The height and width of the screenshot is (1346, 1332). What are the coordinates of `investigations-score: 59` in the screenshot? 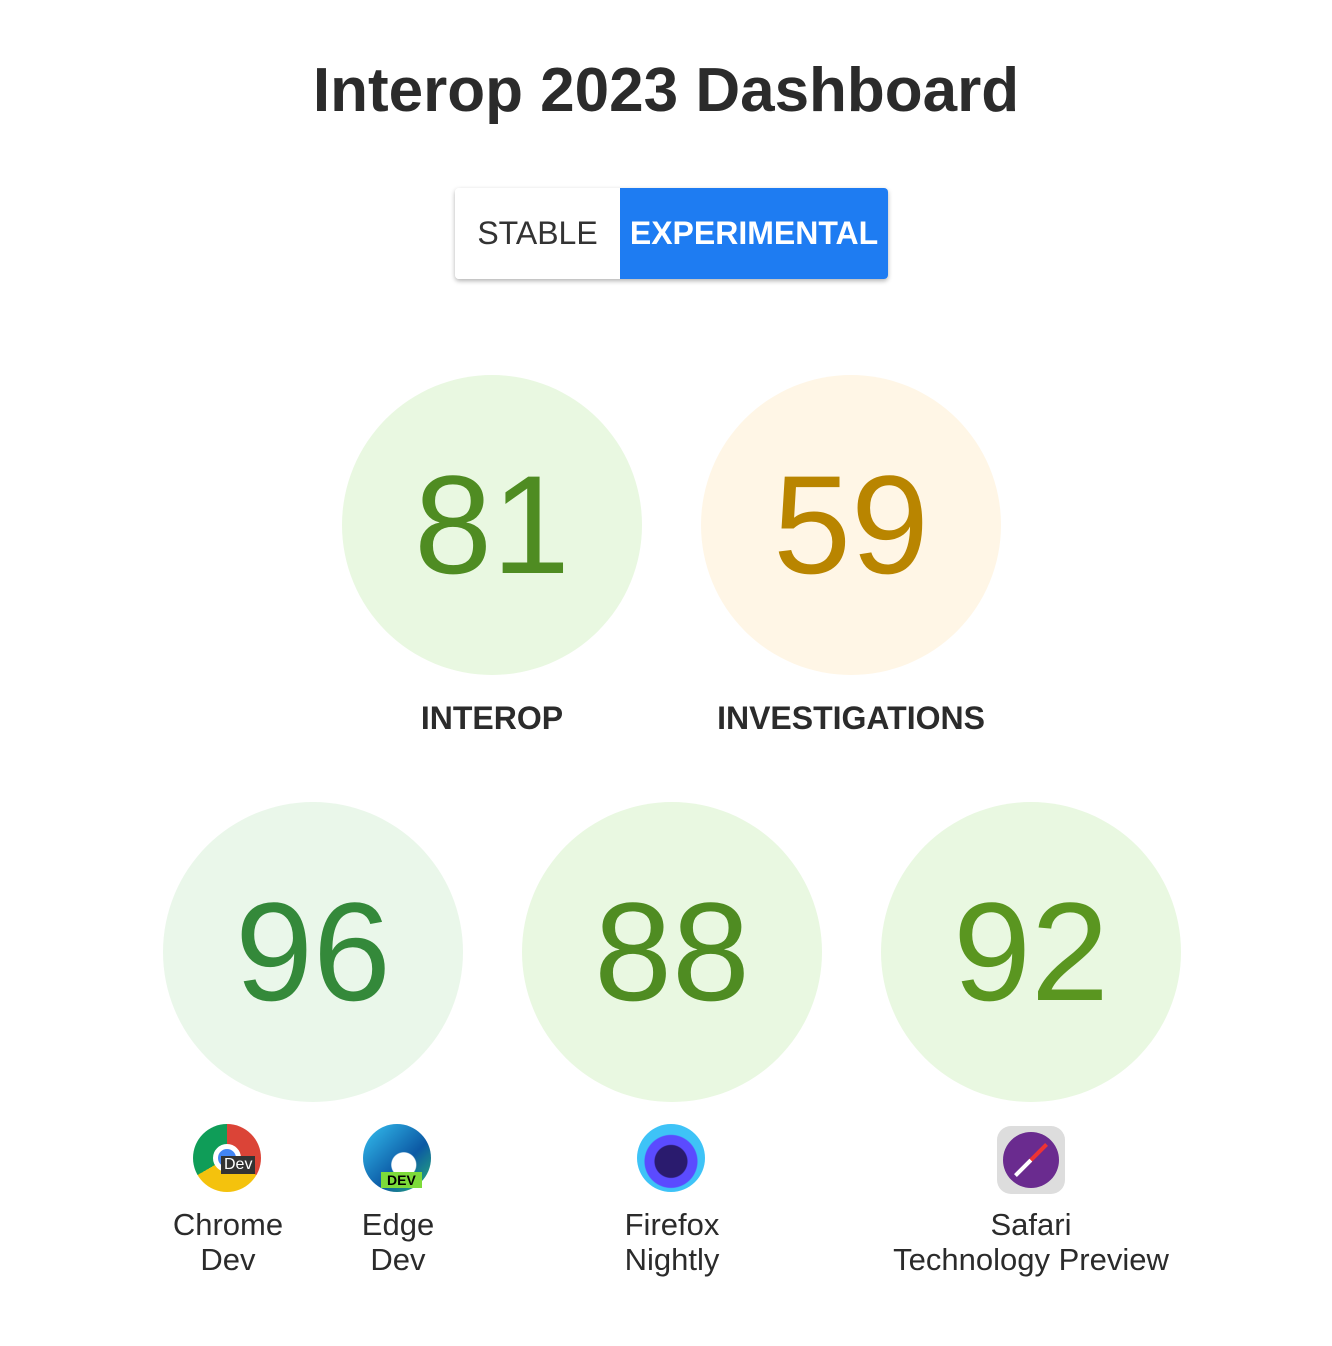 It's located at (851, 525).